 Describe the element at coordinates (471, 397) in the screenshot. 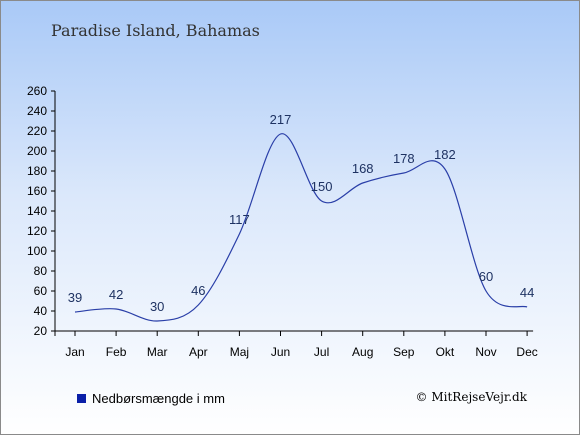

I see `credit-text: © MitRejseVejr.dk` at that location.